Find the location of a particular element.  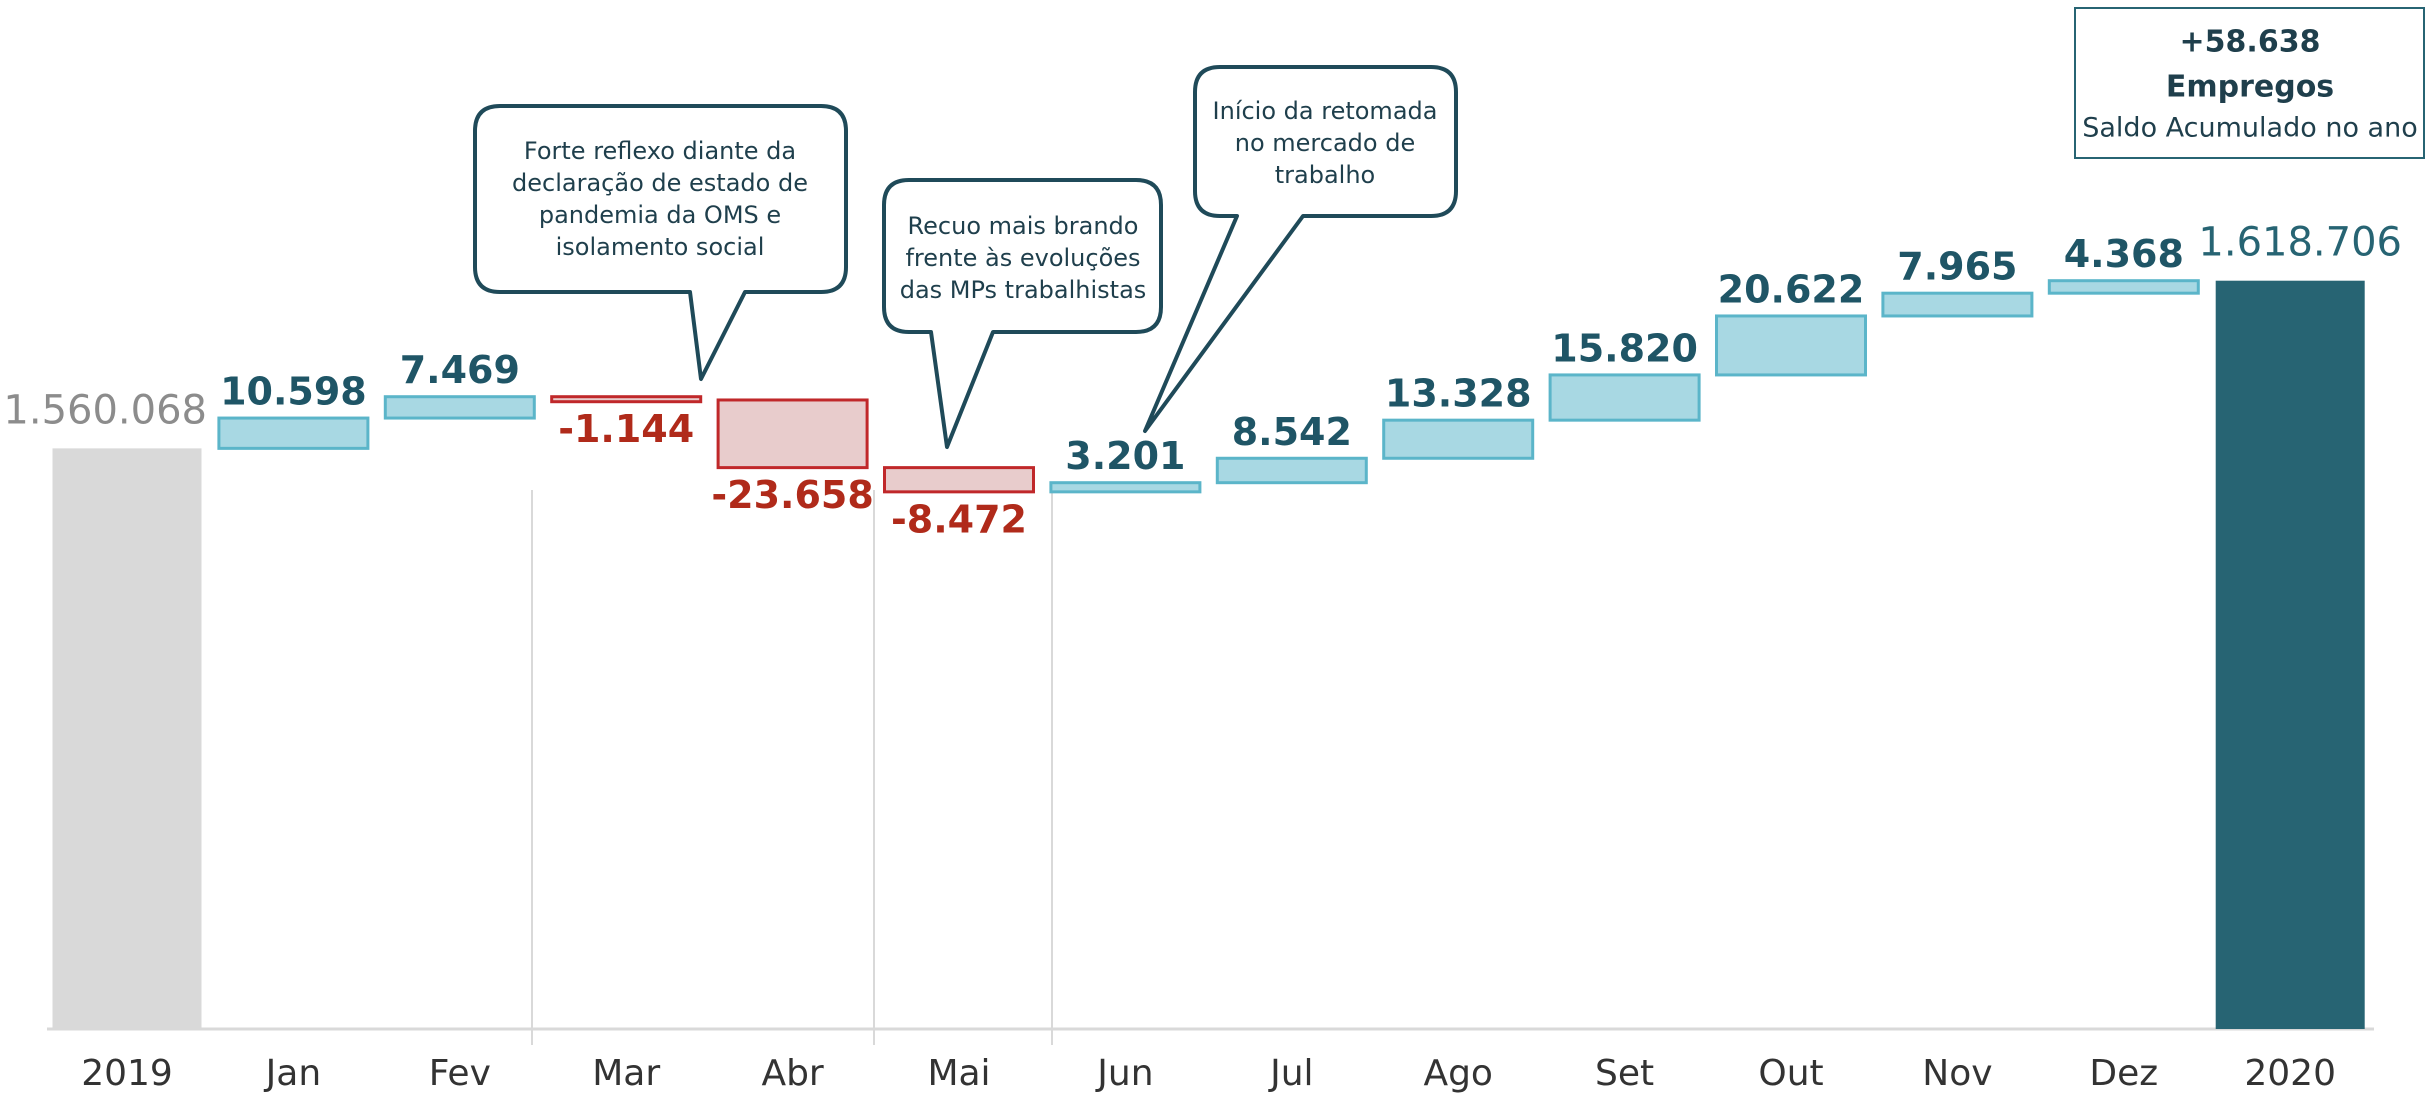

annotation-line: trabalho is located at coordinates (1325, 175).